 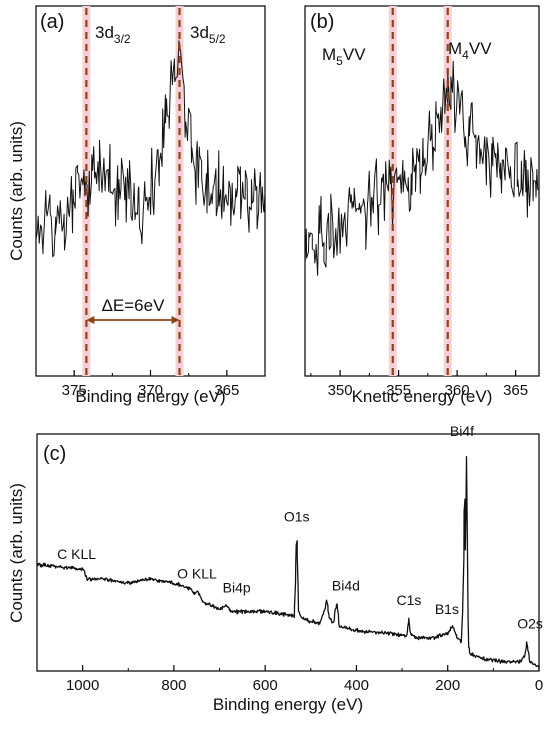 What do you see at coordinates (422, 396) in the screenshot?
I see `panel-b-xlabel: Knetic energy (eV)` at bounding box center [422, 396].